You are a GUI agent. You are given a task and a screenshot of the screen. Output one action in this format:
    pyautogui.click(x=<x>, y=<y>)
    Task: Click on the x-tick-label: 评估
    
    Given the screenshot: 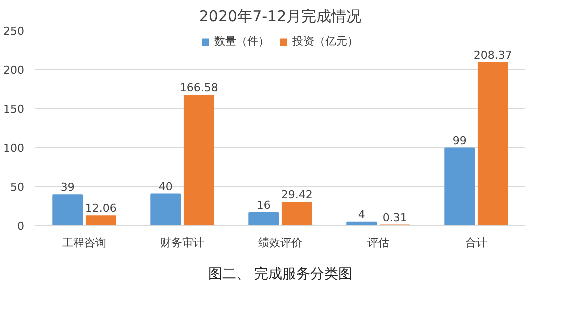 What is the action you would take?
    pyautogui.click(x=379, y=243)
    